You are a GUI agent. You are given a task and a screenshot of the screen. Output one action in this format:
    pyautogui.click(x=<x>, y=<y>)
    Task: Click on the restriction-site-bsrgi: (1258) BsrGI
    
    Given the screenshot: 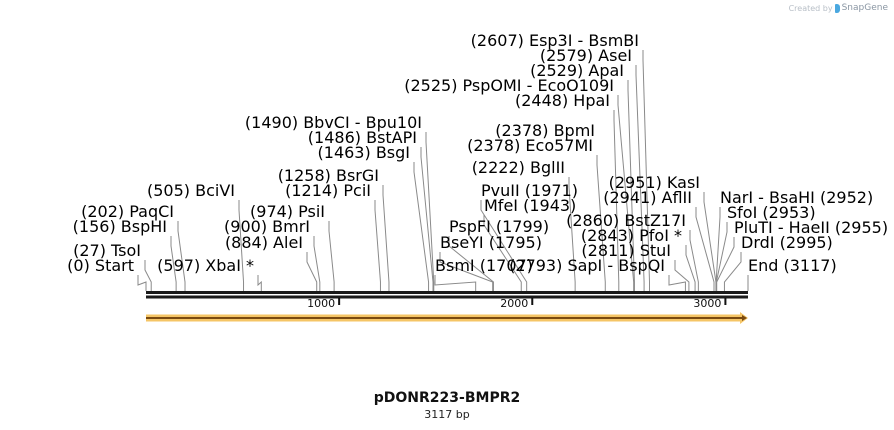 What is the action you would take?
    pyautogui.click(x=328, y=175)
    